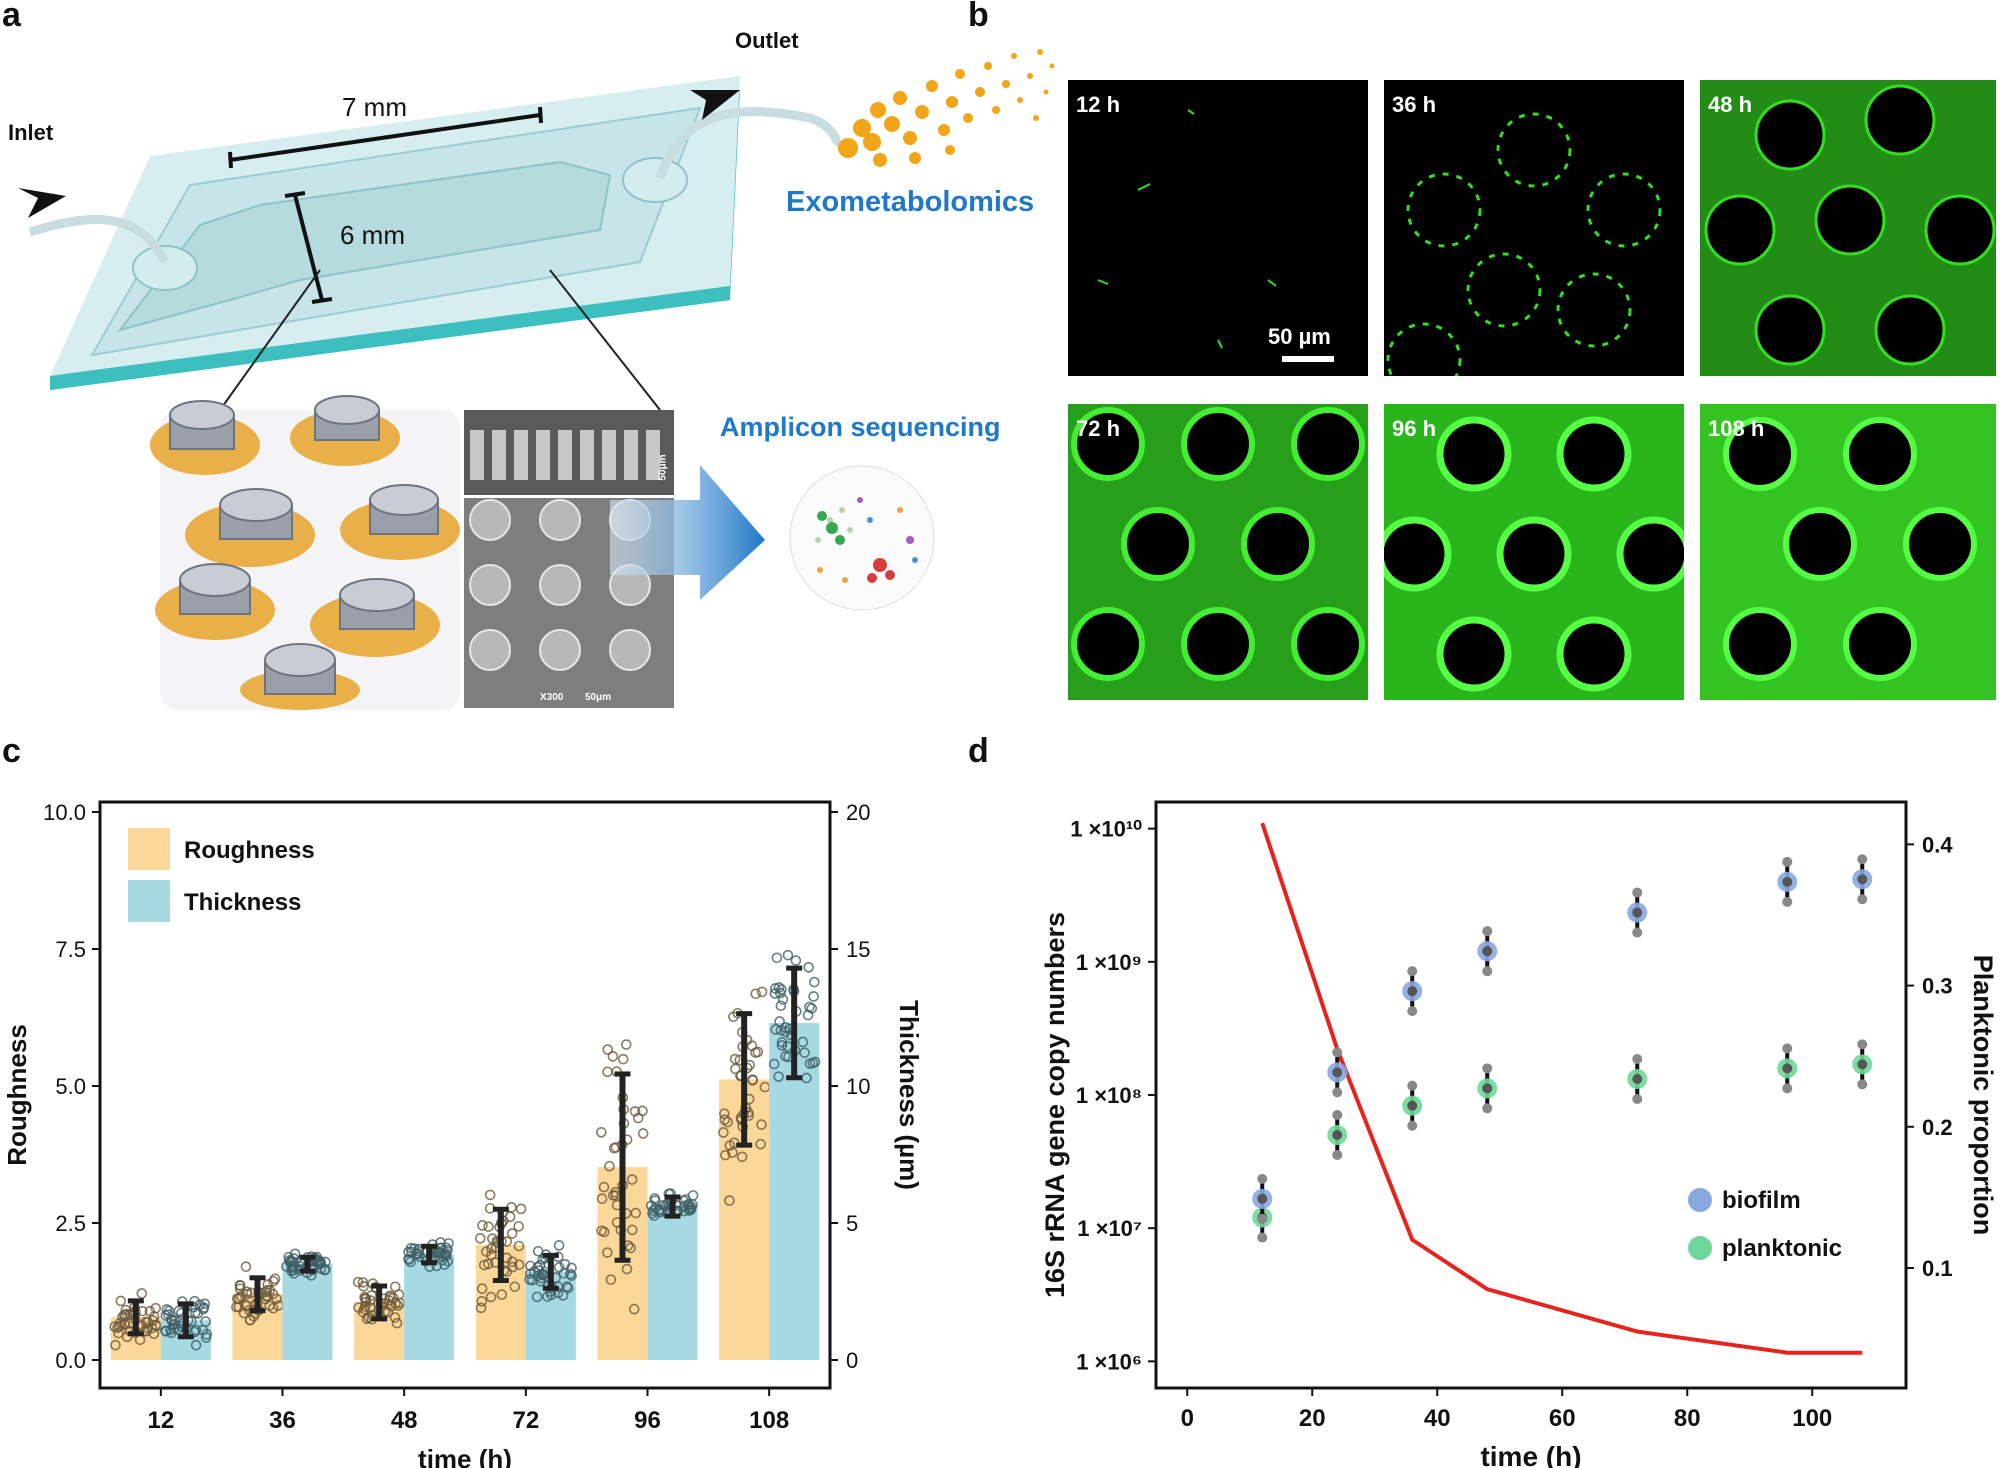 Image resolution: width=2000 pixels, height=1468 pixels. Describe the element at coordinates (1414, 428) in the screenshot. I see `timepoint-96h: 96 h` at that location.